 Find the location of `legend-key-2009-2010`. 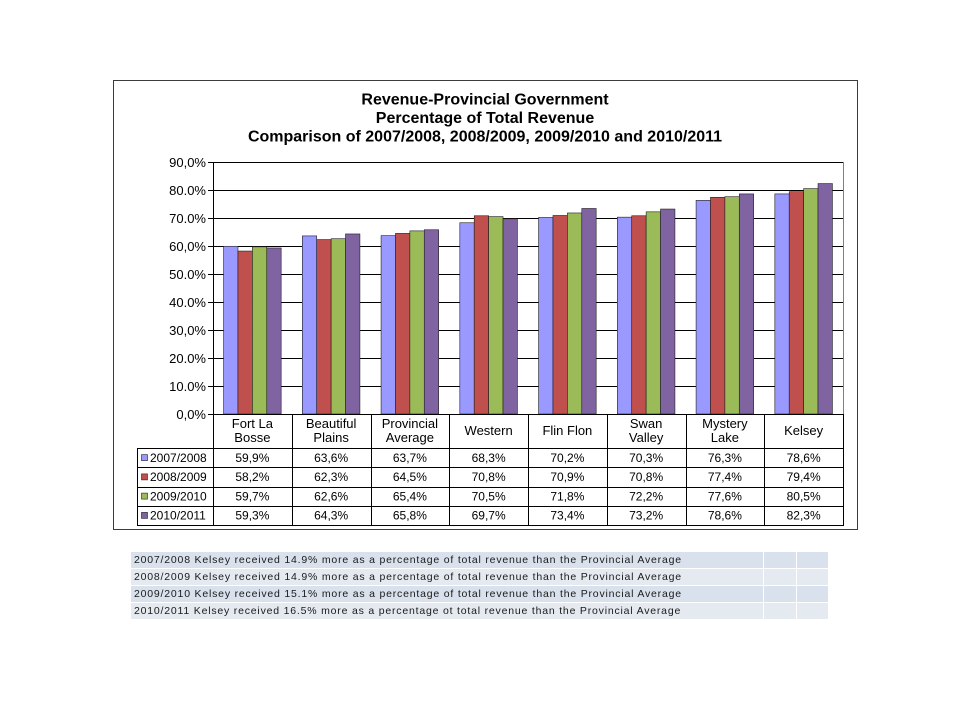

legend-key-2009-2010 is located at coordinates (144, 496).